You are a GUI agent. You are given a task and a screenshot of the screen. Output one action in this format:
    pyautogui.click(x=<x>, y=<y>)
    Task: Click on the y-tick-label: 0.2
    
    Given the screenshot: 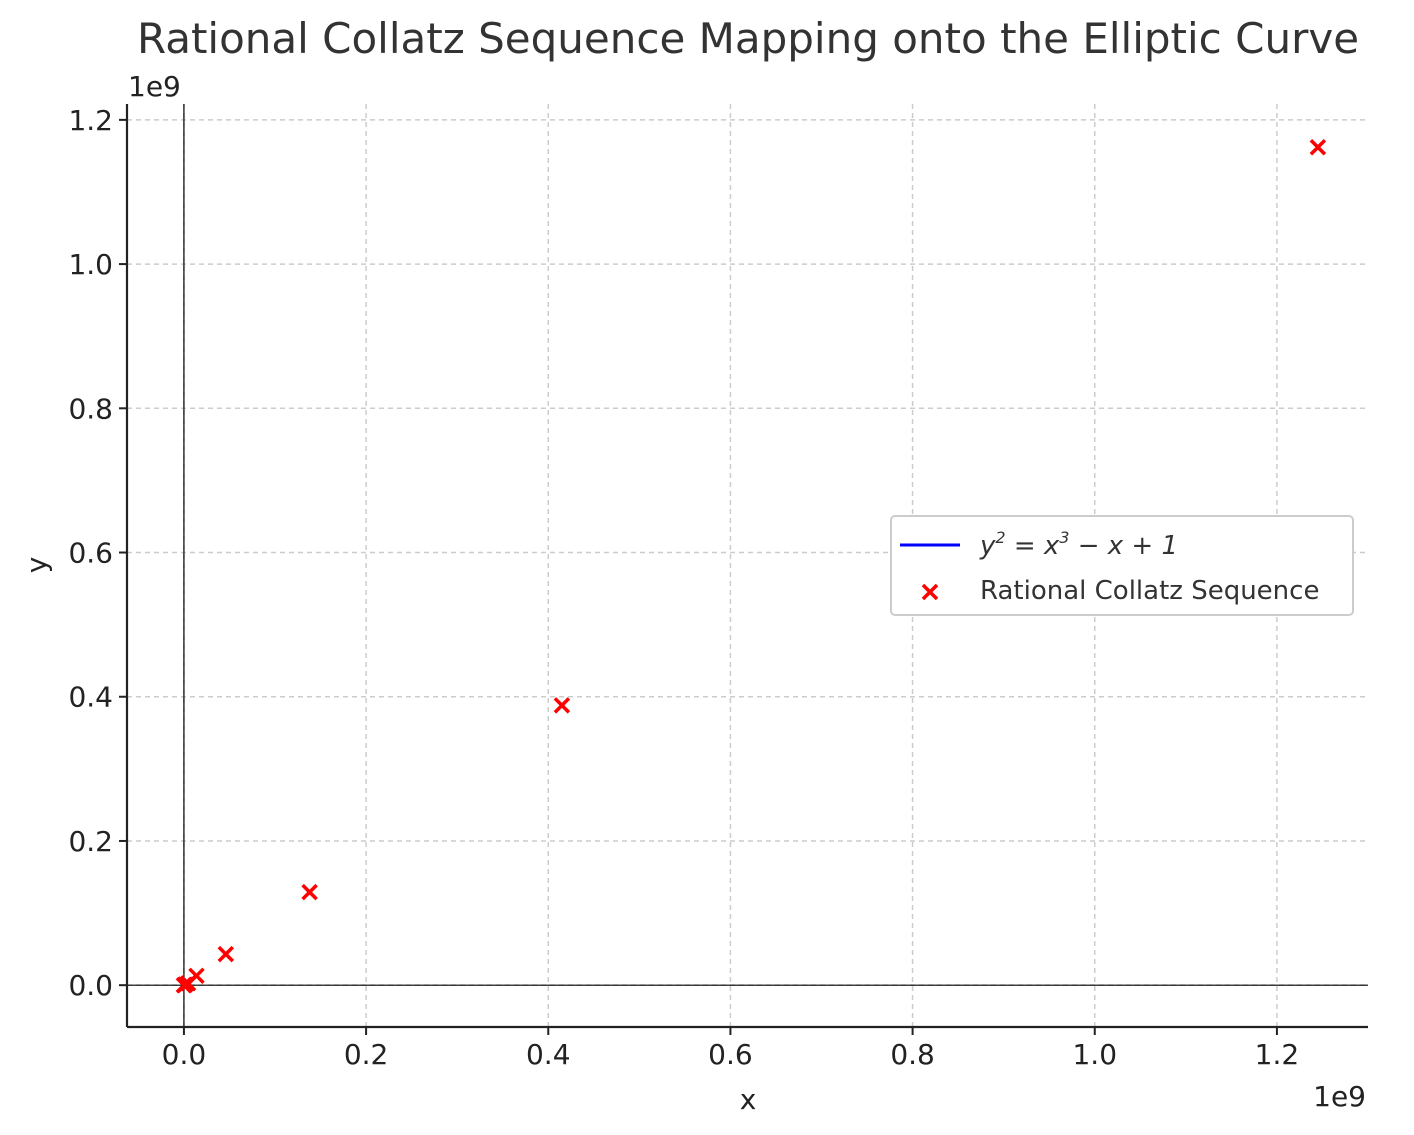 What is the action you would take?
    pyautogui.click(x=90, y=841)
    